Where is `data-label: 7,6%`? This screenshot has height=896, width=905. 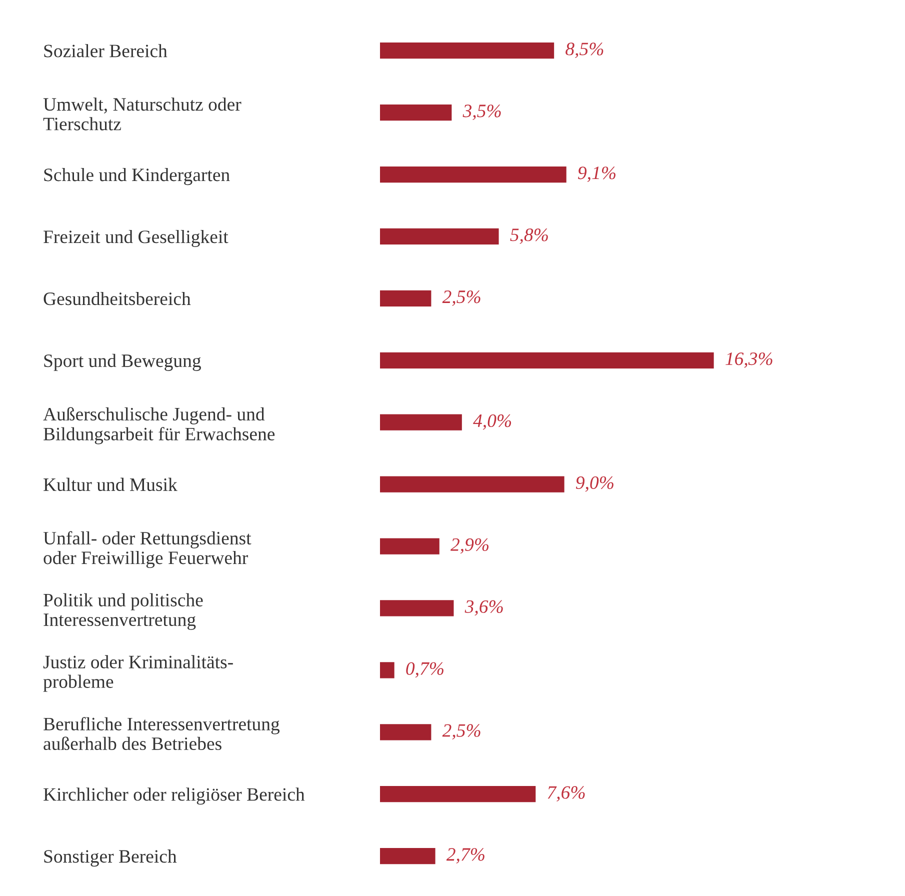
data-label: 7,6% is located at coordinates (566, 794).